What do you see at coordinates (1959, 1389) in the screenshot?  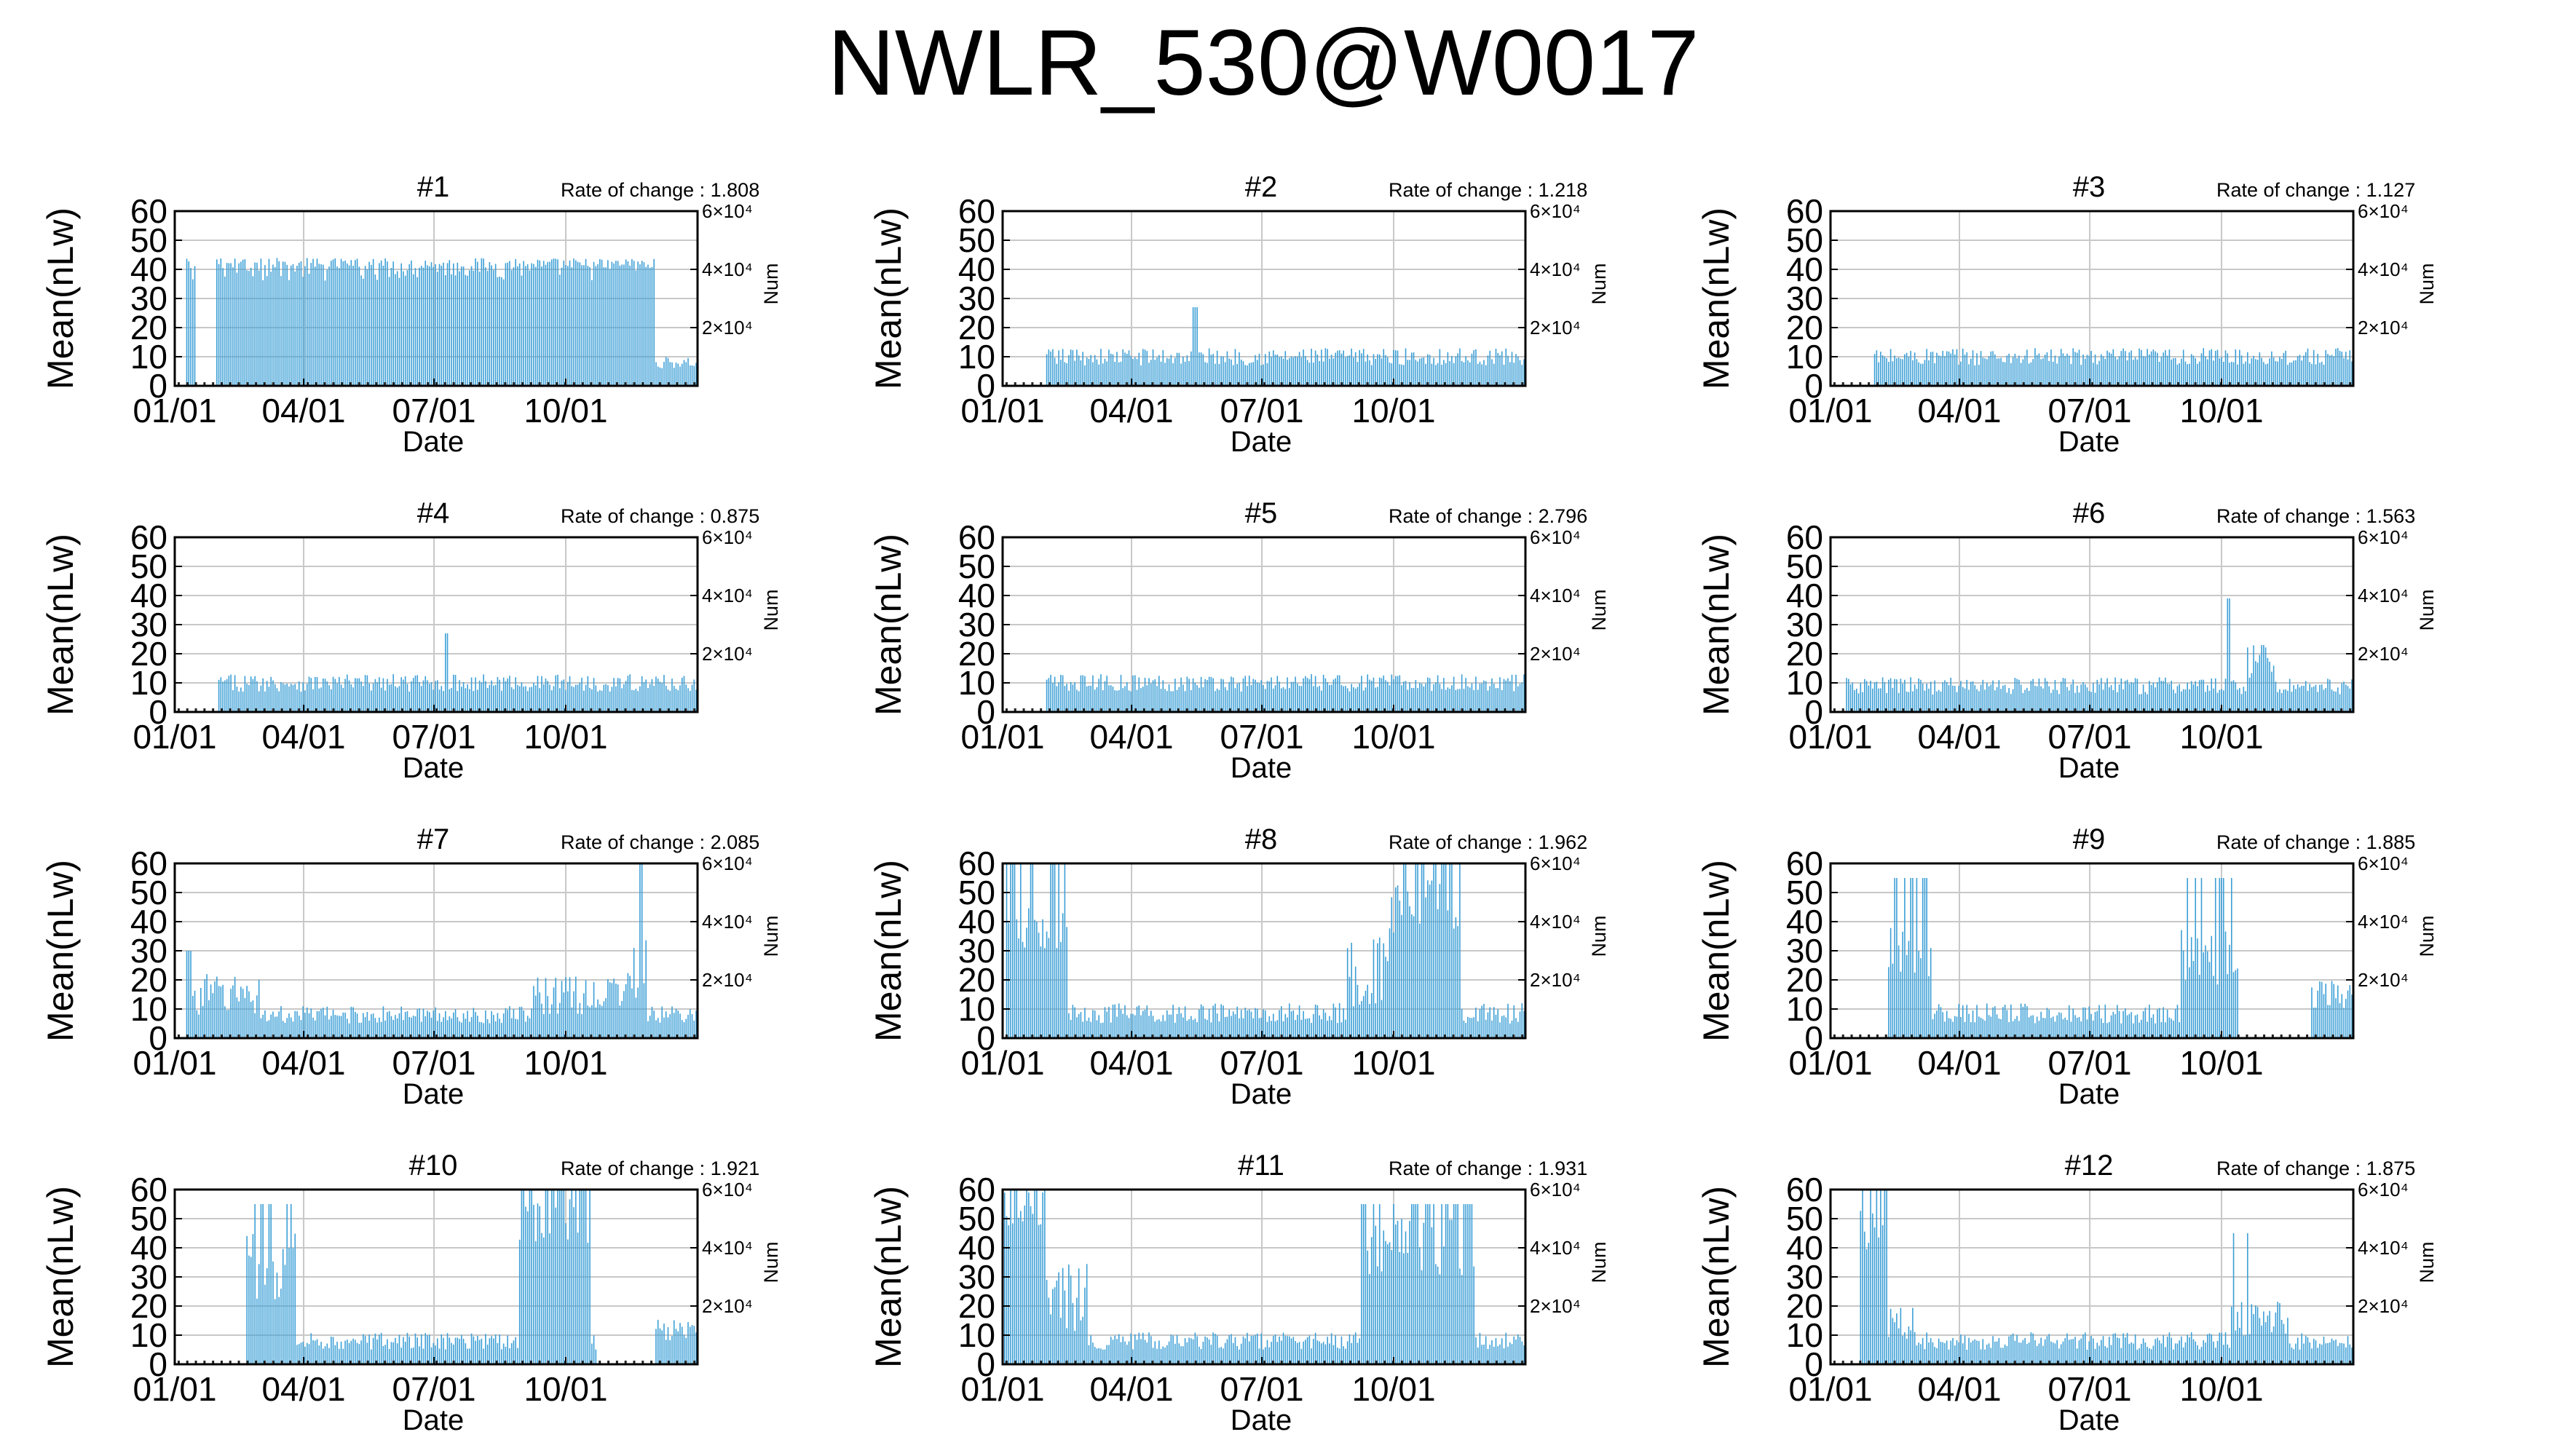 I see `x-tick-label: 04/01` at bounding box center [1959, 1389].